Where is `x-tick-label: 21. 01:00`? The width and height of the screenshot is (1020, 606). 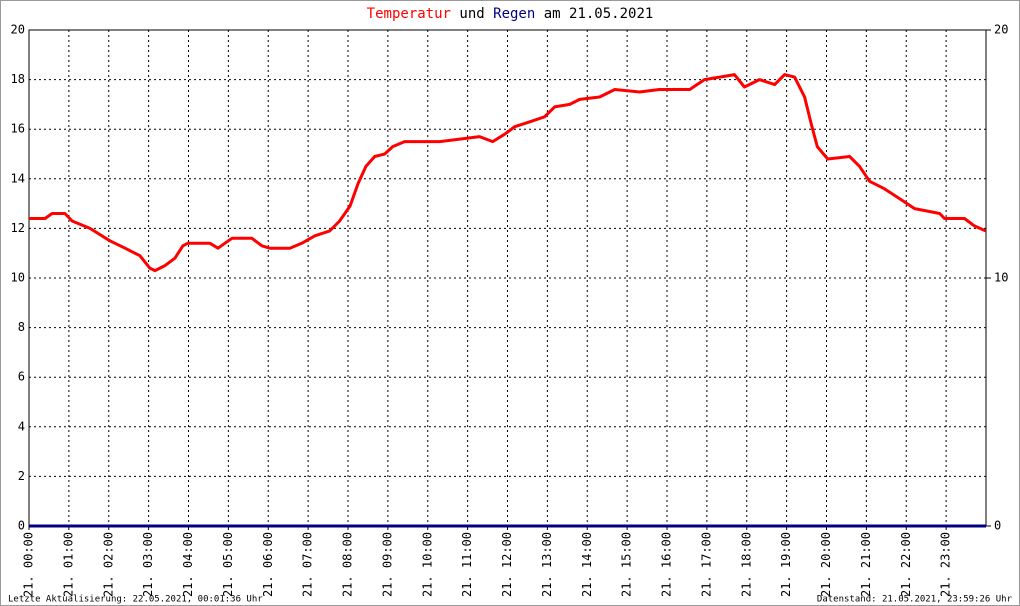
x-tick-label: 21. 01:00 is located at coordinates (68, 564).